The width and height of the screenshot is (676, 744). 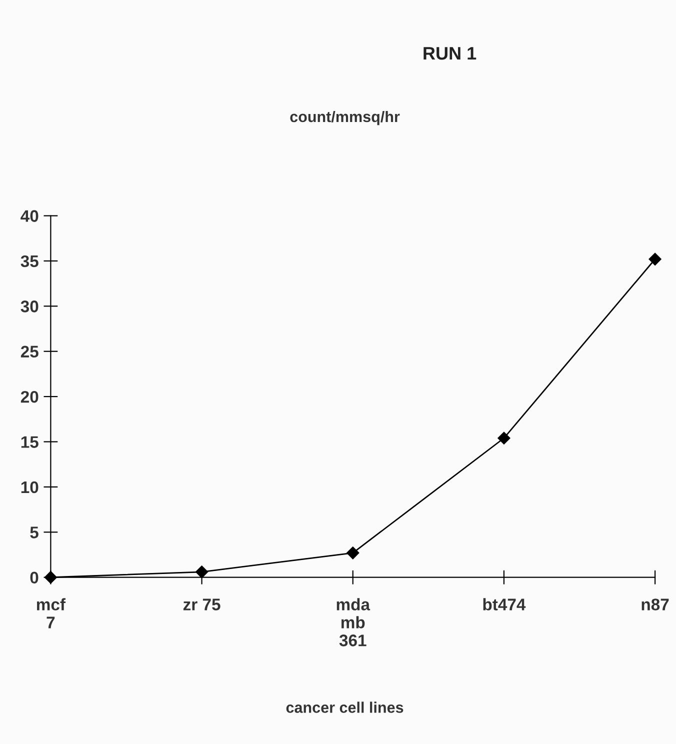 I want to click on x-tick-label: n87, so click(x=655, y=604).